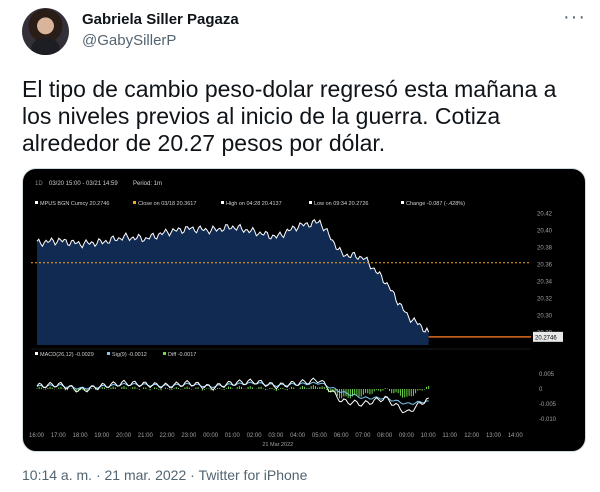 This screenshot has width=600, height=492. What do you see at coordinates (435, 204) in the screenshot?
I see `legend-label: Change -0.087 (-.428%)` at bounding box center [435, 204].